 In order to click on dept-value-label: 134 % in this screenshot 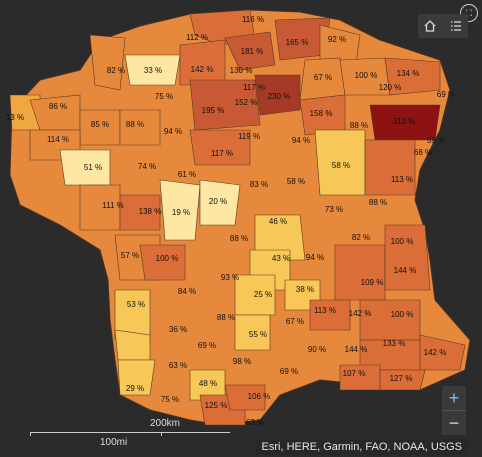, I will do `click(408, 73)`.